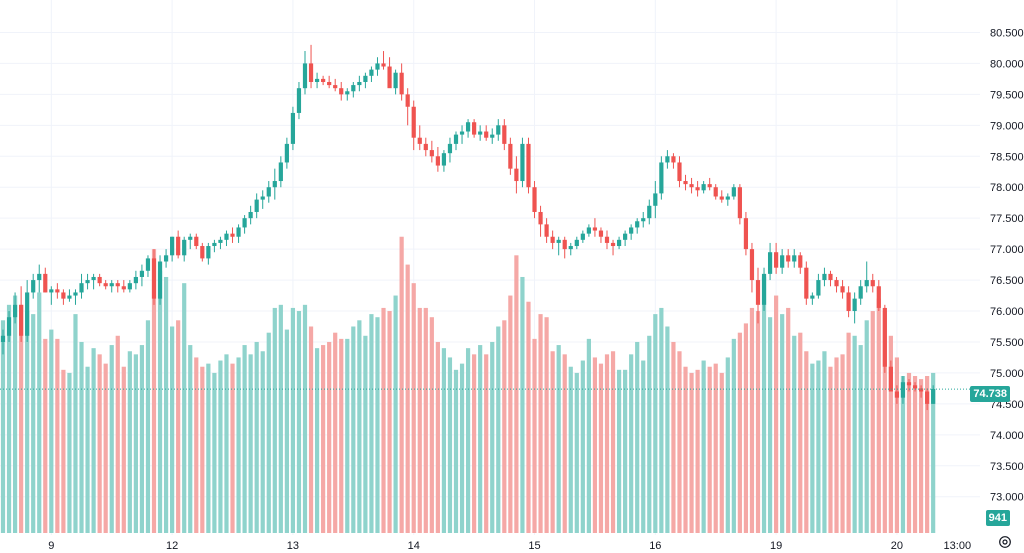 This screenshot has height=553, width=1024. I want to click on x-tick-label: 12, so click(172, 546).